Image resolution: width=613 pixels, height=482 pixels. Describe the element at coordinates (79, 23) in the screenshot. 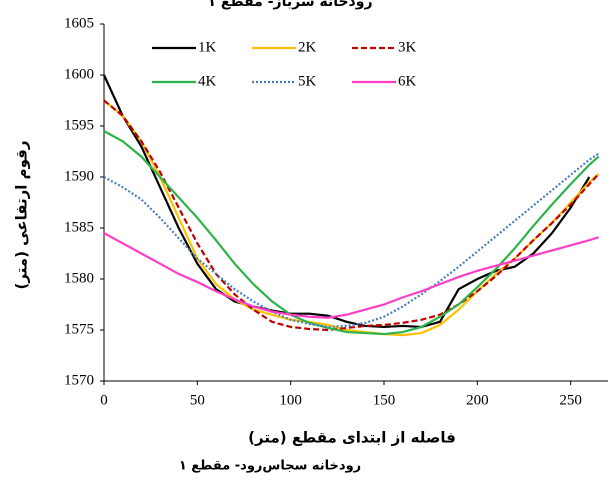

I see `y-tick-label: 1605` at that location.